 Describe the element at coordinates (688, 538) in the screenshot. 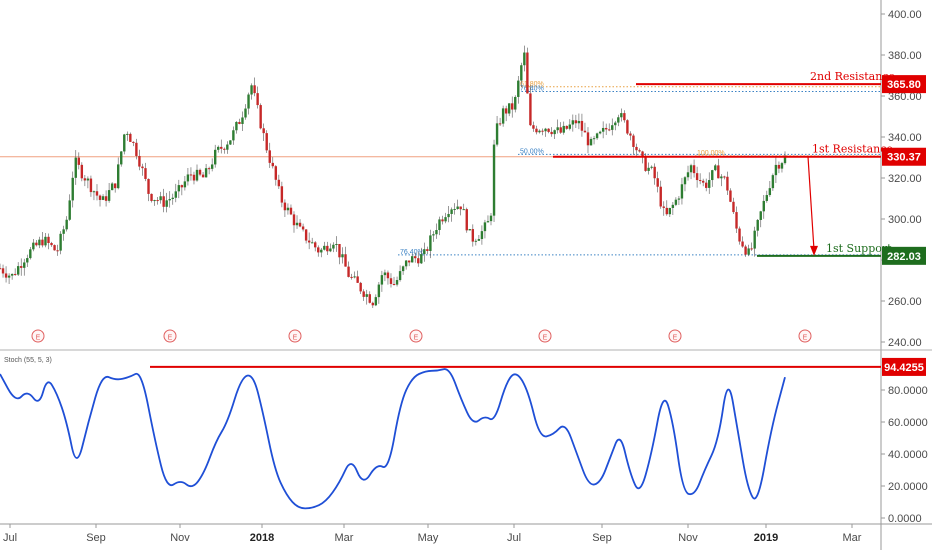

I see `time-tick-label: Nov` at that location.